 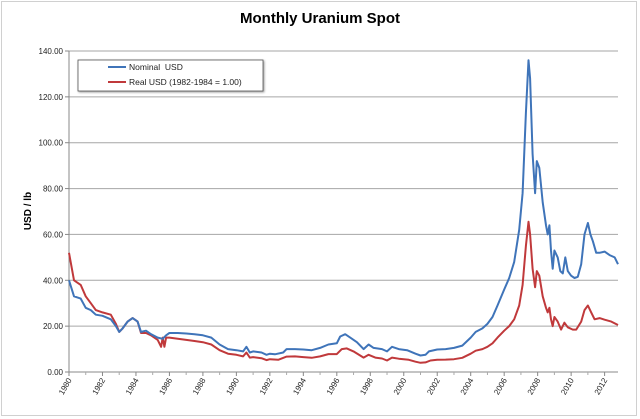 What do you see at coordinates (53, 234) in the screenshot?
I see `y-tick-label: 60.00` at bounding box center [53, 234].